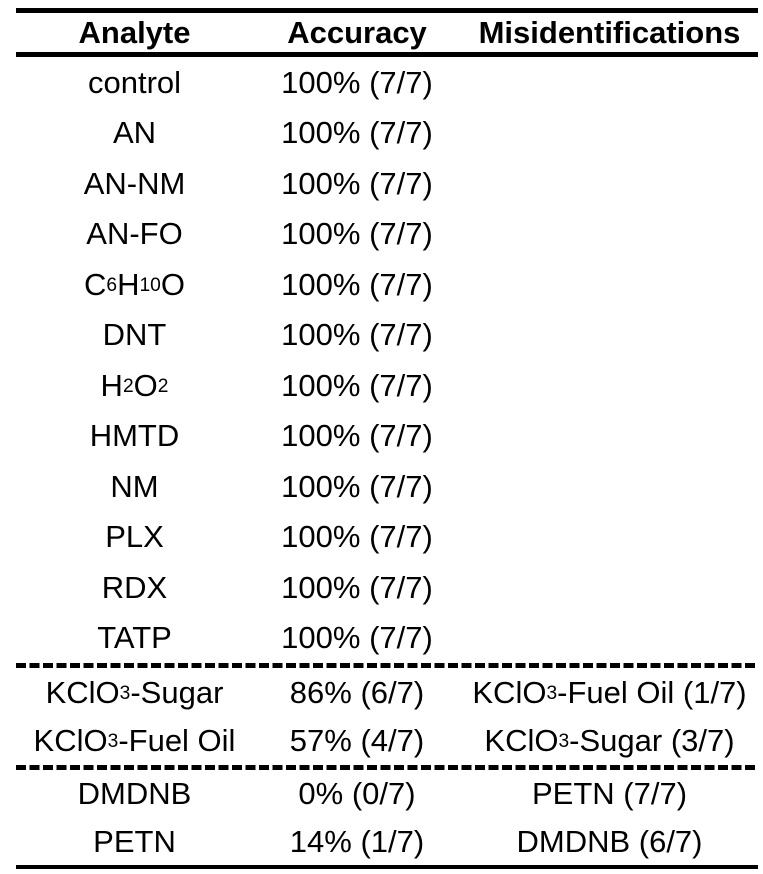 This screenshot has width=763, height=874. I want to click on analyte-cell: TATP, so click(134, 638).